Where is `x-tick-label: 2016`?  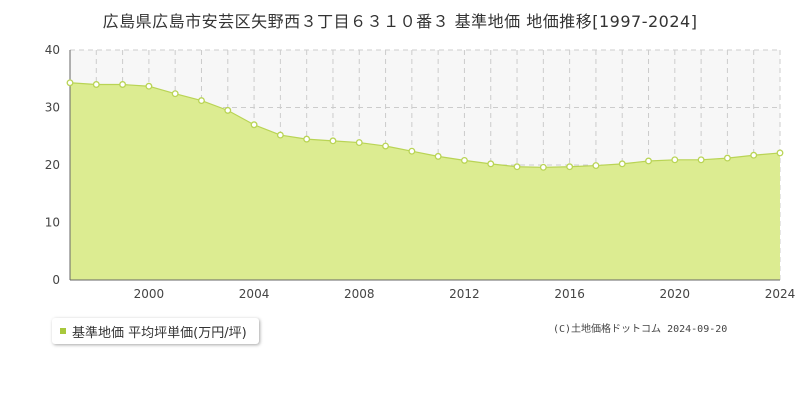
x-tick-label: 2016 is located at coordinates (569, 294).